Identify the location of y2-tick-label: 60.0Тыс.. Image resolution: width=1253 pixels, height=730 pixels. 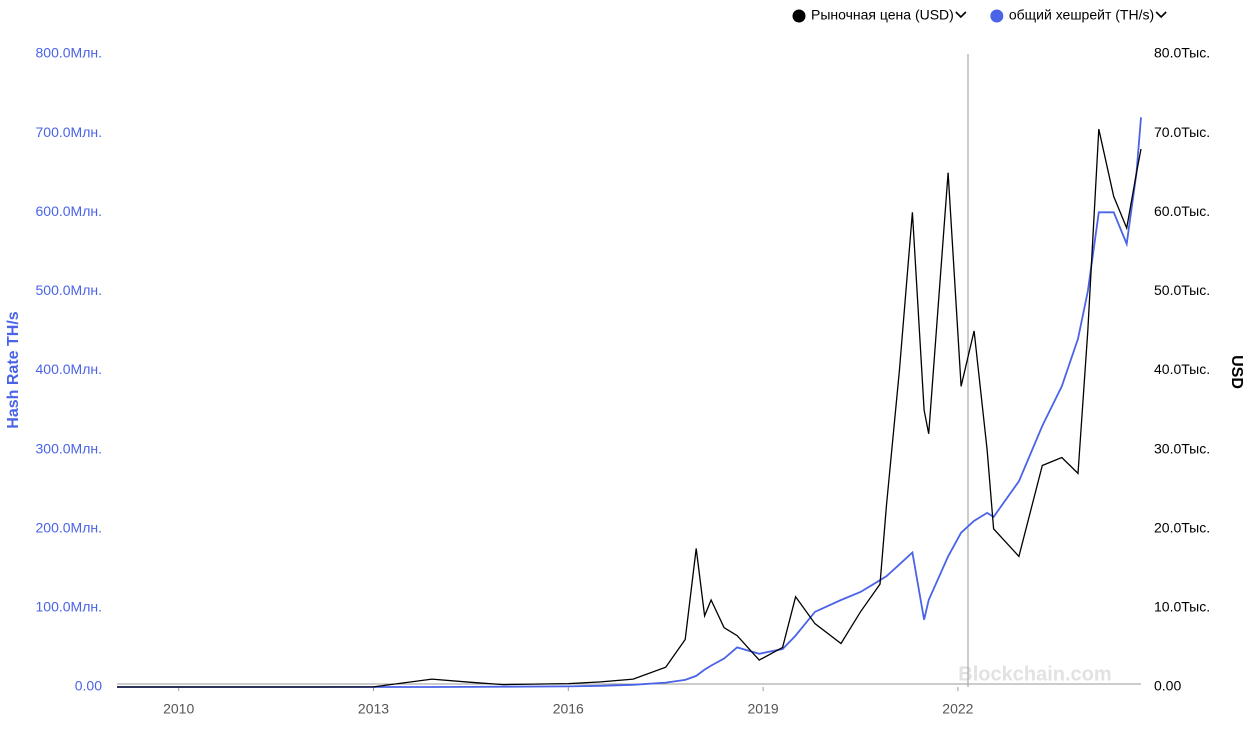
(1182, 211).